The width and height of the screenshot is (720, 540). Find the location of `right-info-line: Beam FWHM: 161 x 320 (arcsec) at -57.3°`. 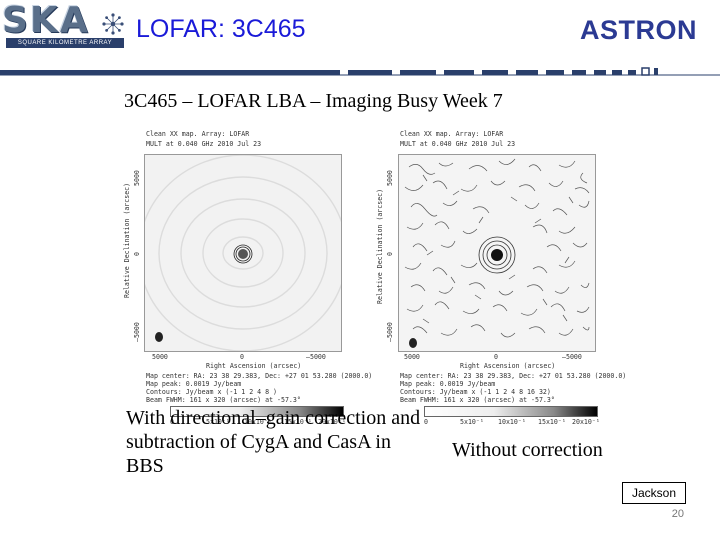

right-info-line: Beam FWHM: 161 x 320 (arcsec) at -57.3° is located at coordinates (477, 400).